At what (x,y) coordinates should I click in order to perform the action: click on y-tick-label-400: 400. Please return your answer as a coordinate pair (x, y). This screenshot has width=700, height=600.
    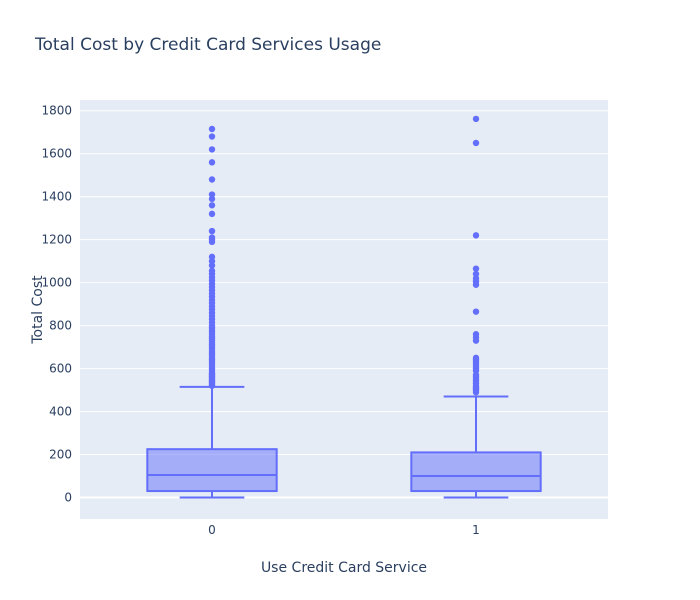
    Looking at the image, I should click on (60, 412).